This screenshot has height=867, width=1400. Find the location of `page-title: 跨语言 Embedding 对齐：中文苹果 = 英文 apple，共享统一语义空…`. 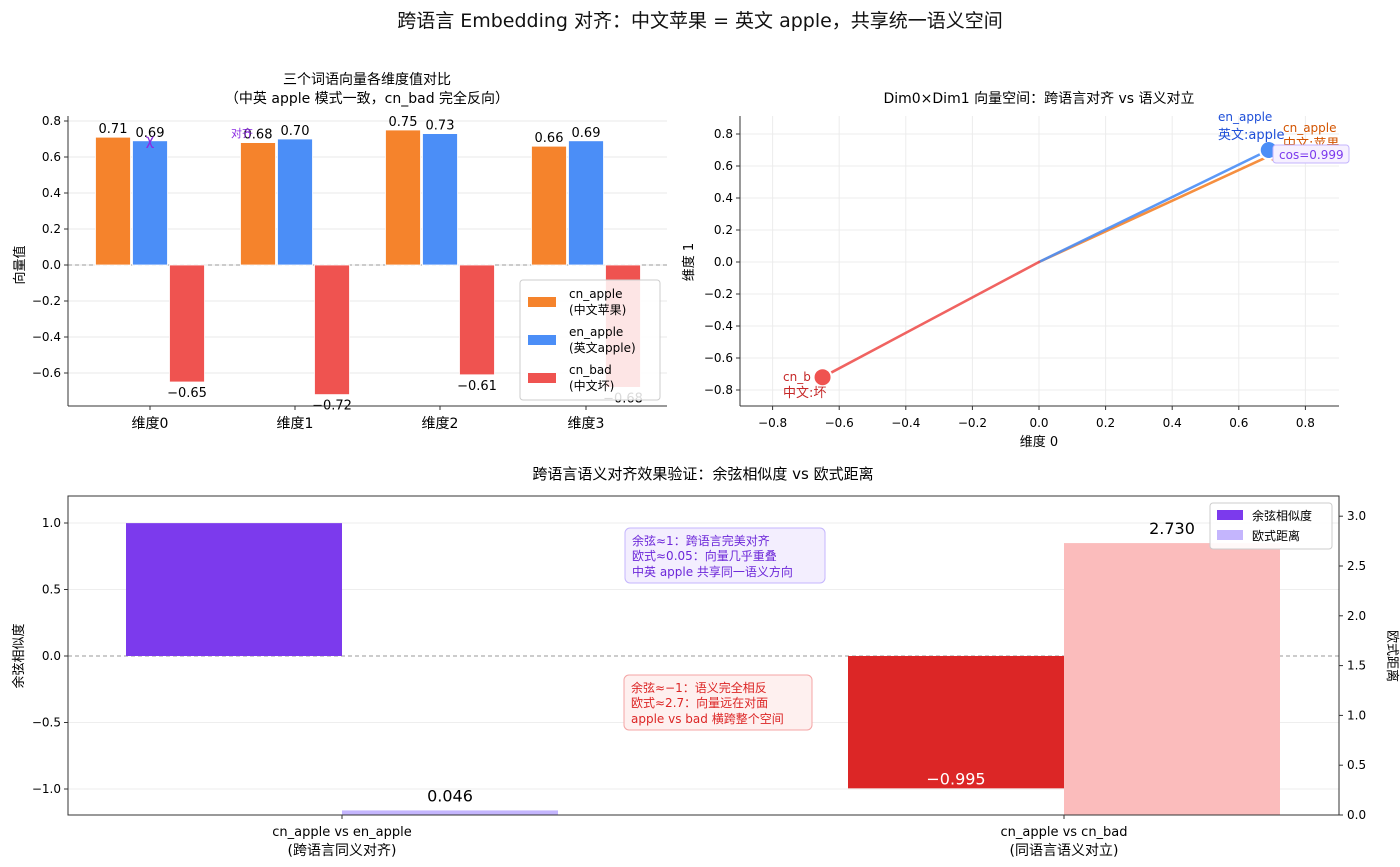

page-title: 跨语言 Embedding 对齐：中文苹果 = 英文 apple，共享统一语义空… is located at coordinates (700, 21).